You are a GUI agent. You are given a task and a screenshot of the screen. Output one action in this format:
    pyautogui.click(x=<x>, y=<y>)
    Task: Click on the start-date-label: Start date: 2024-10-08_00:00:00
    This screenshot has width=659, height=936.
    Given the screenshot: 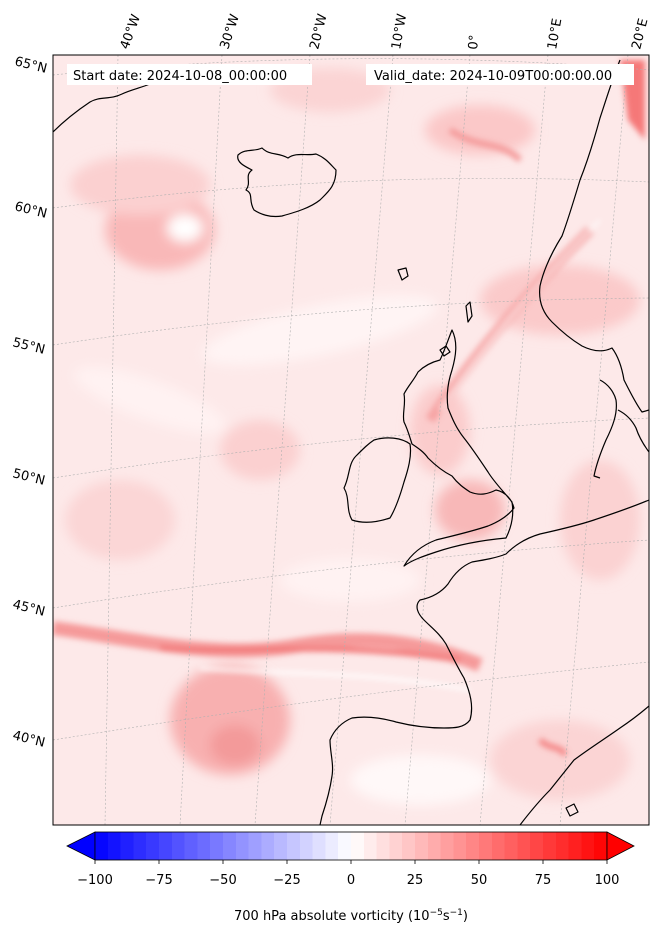 What is the action you would take?
    pyautogui.click(x=180, y=76)
    